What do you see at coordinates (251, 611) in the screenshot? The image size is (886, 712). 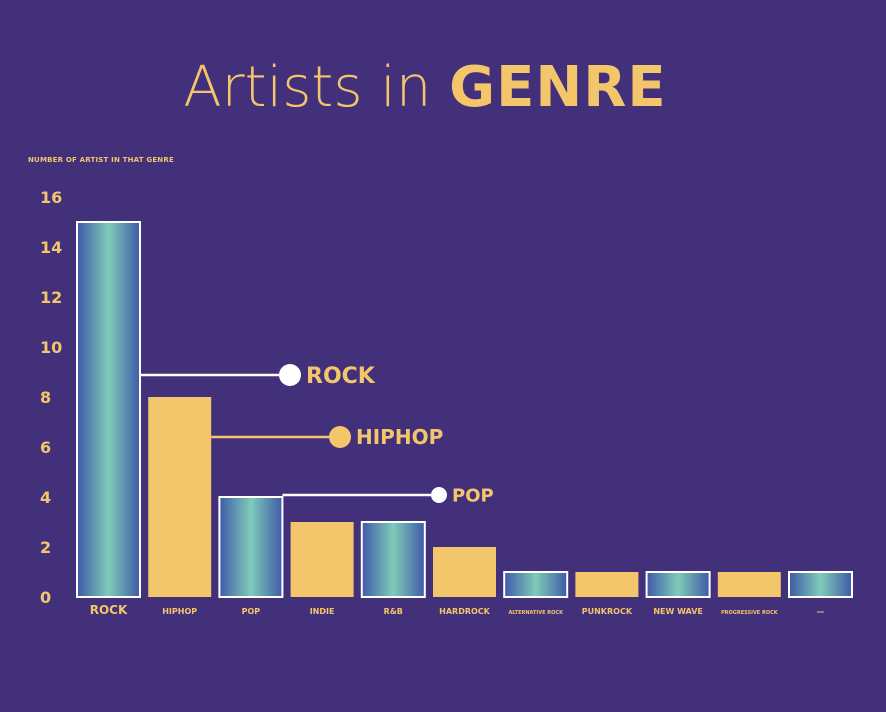 I see `x-tick-label: POP` at bounding box center [251, 611].